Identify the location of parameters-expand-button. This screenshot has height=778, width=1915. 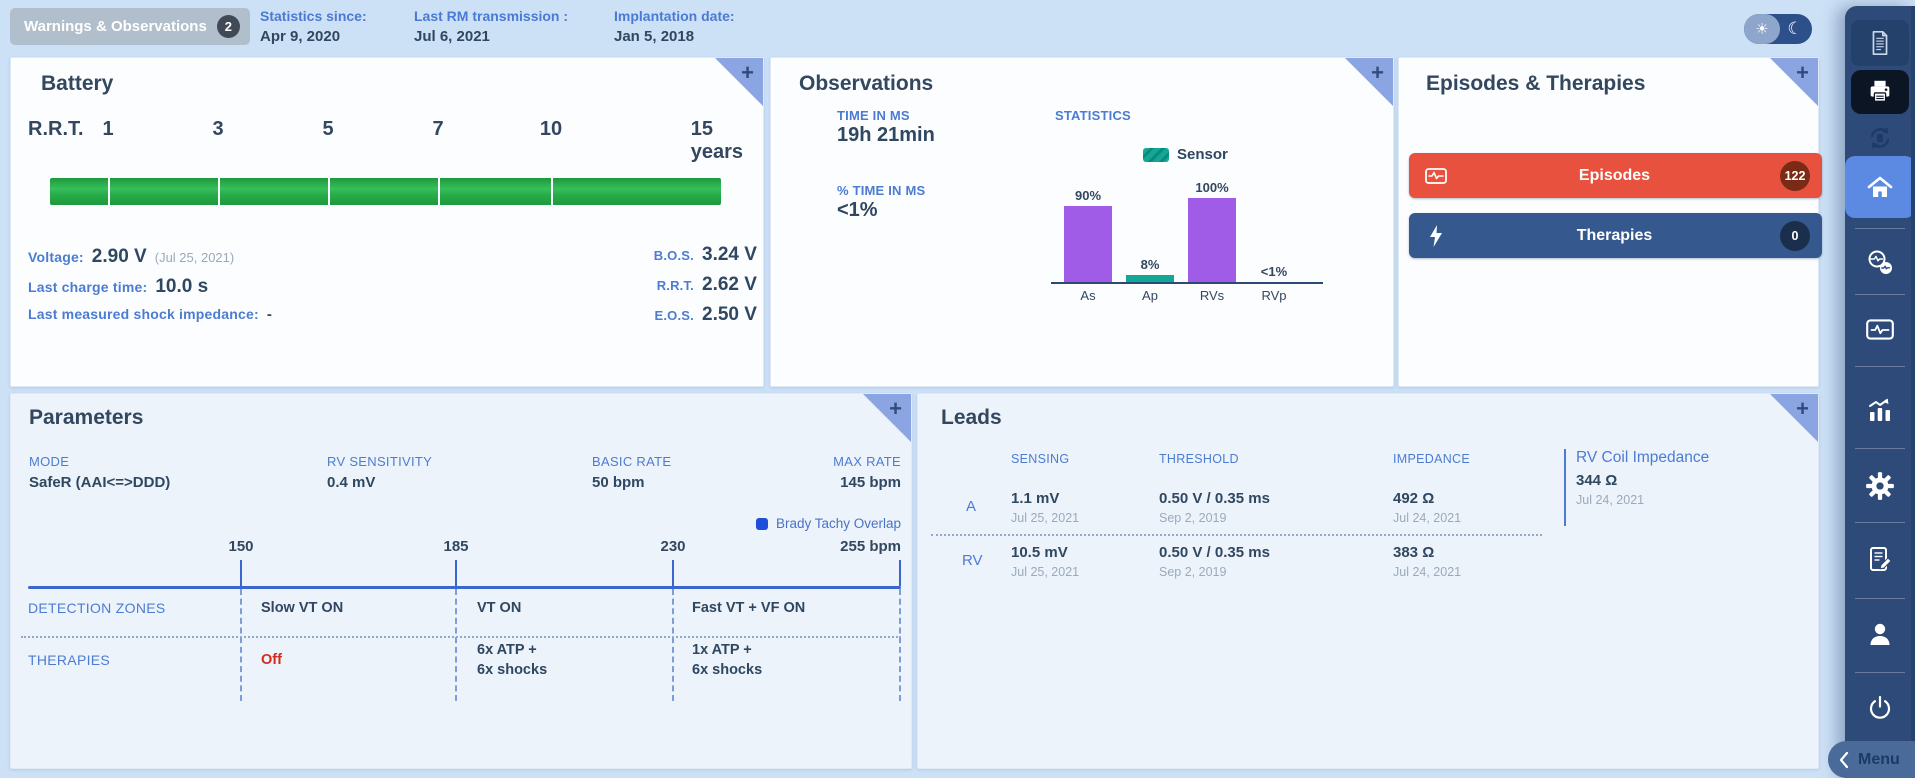
(887, 418).